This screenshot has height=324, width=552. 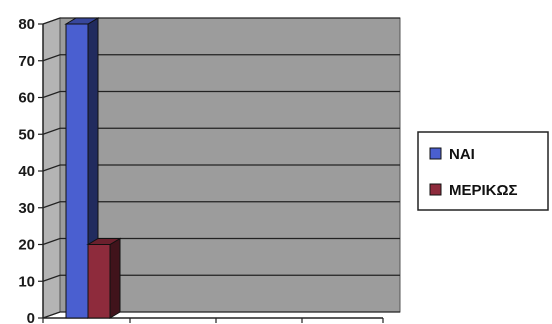 I want to click on y-tick-label: 80, so click(x=26, y=24).